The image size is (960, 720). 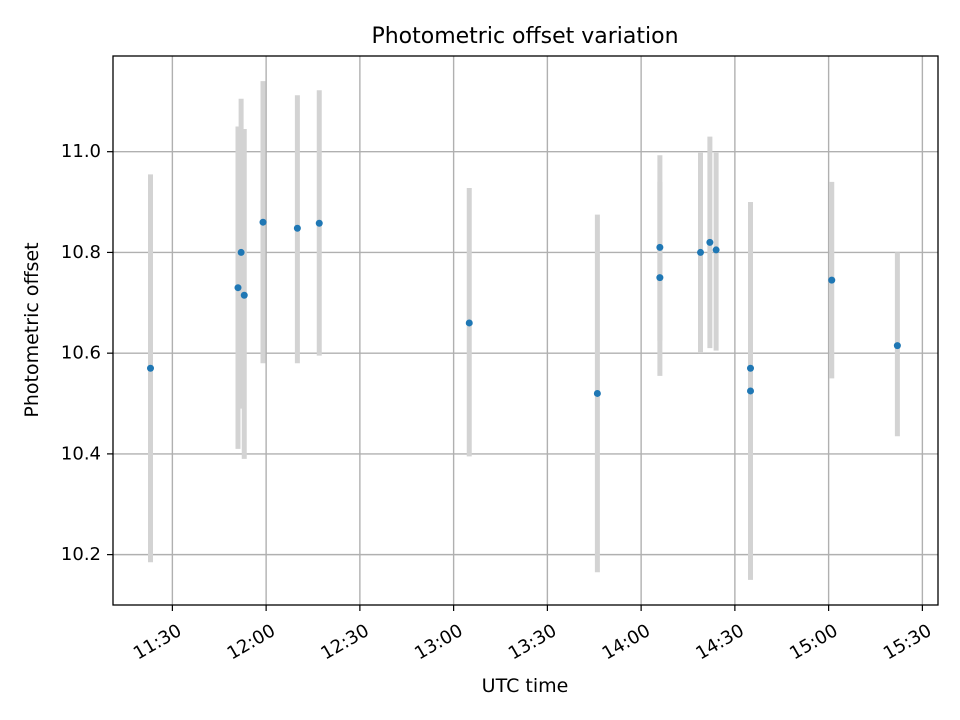 I want to click on x-tick-label: 11:30, so click(x=157, y=642).